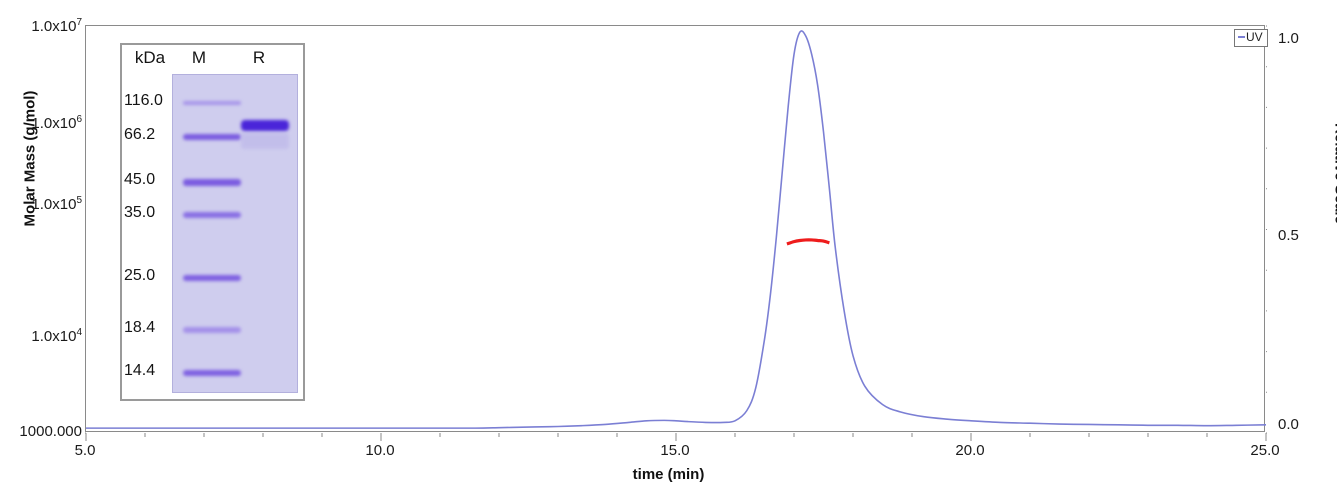 The height and width of the screenshot is (496, 1337). Describe the element at coordinates (380, 450) in the screenshot. I see `x-tick-10: 10.0` at that location.